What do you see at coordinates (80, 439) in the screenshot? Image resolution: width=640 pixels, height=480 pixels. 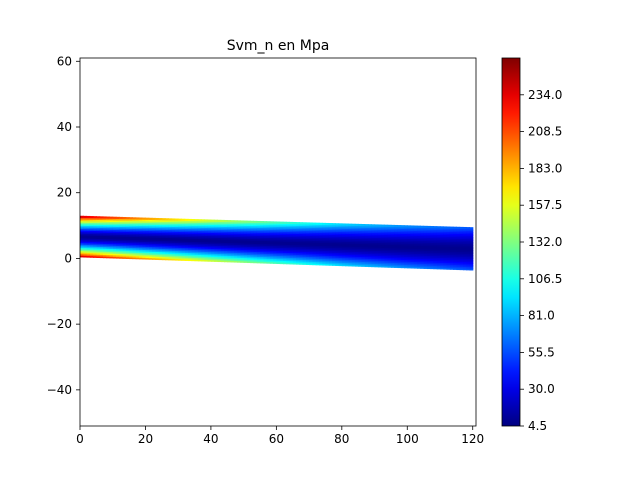 I see `x-tick-label: 0` at bounding box center [80, 439].